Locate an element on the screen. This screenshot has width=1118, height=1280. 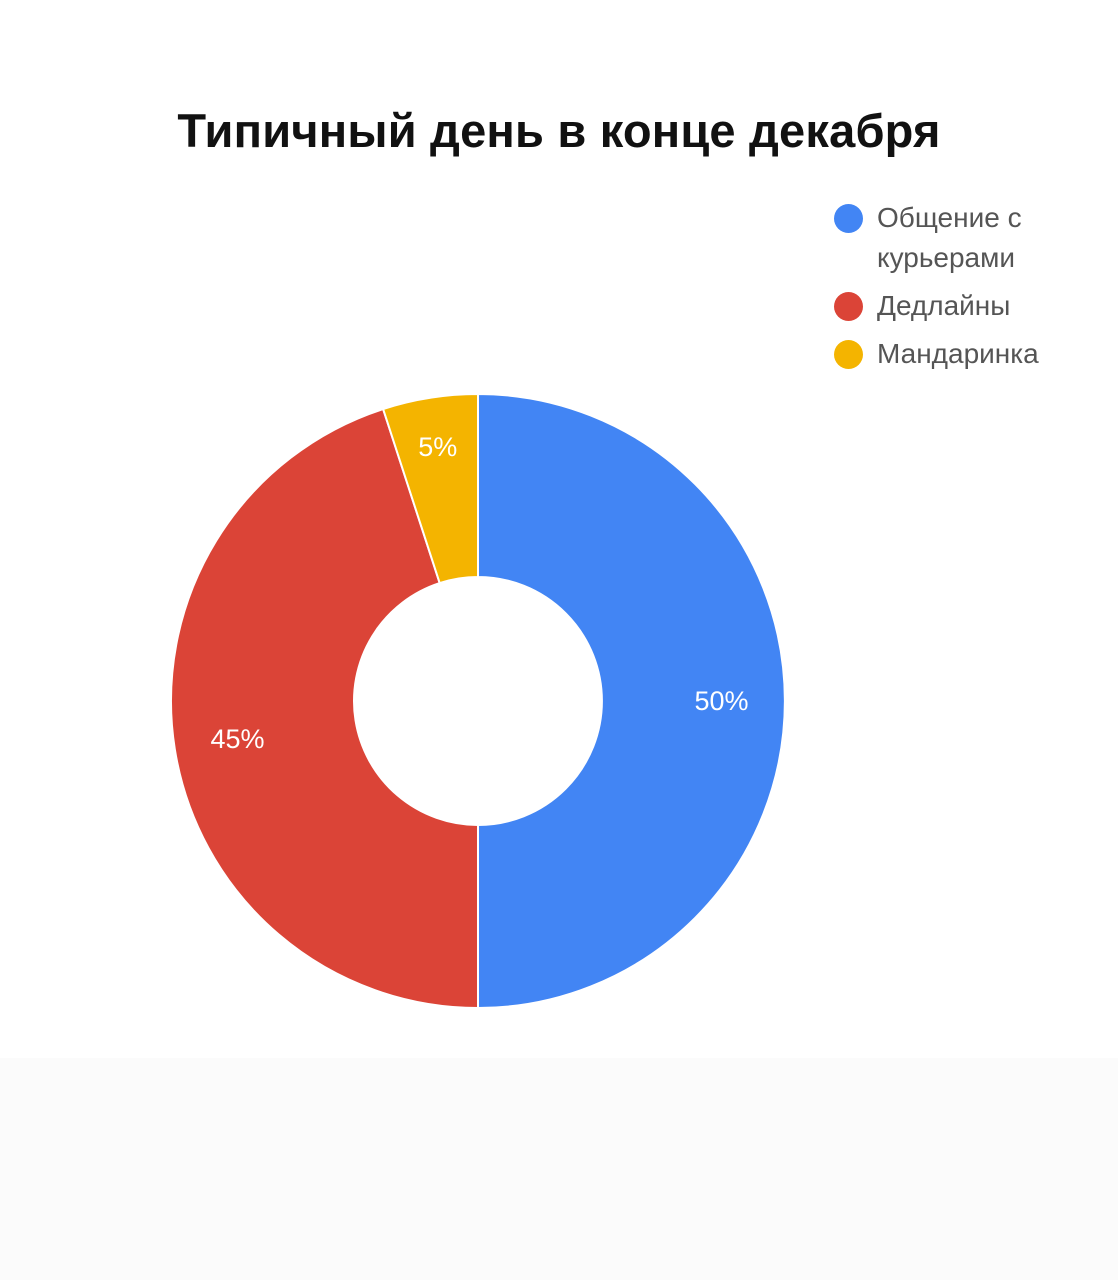
donut-slice-couriers is located at coordinates (631, 701).